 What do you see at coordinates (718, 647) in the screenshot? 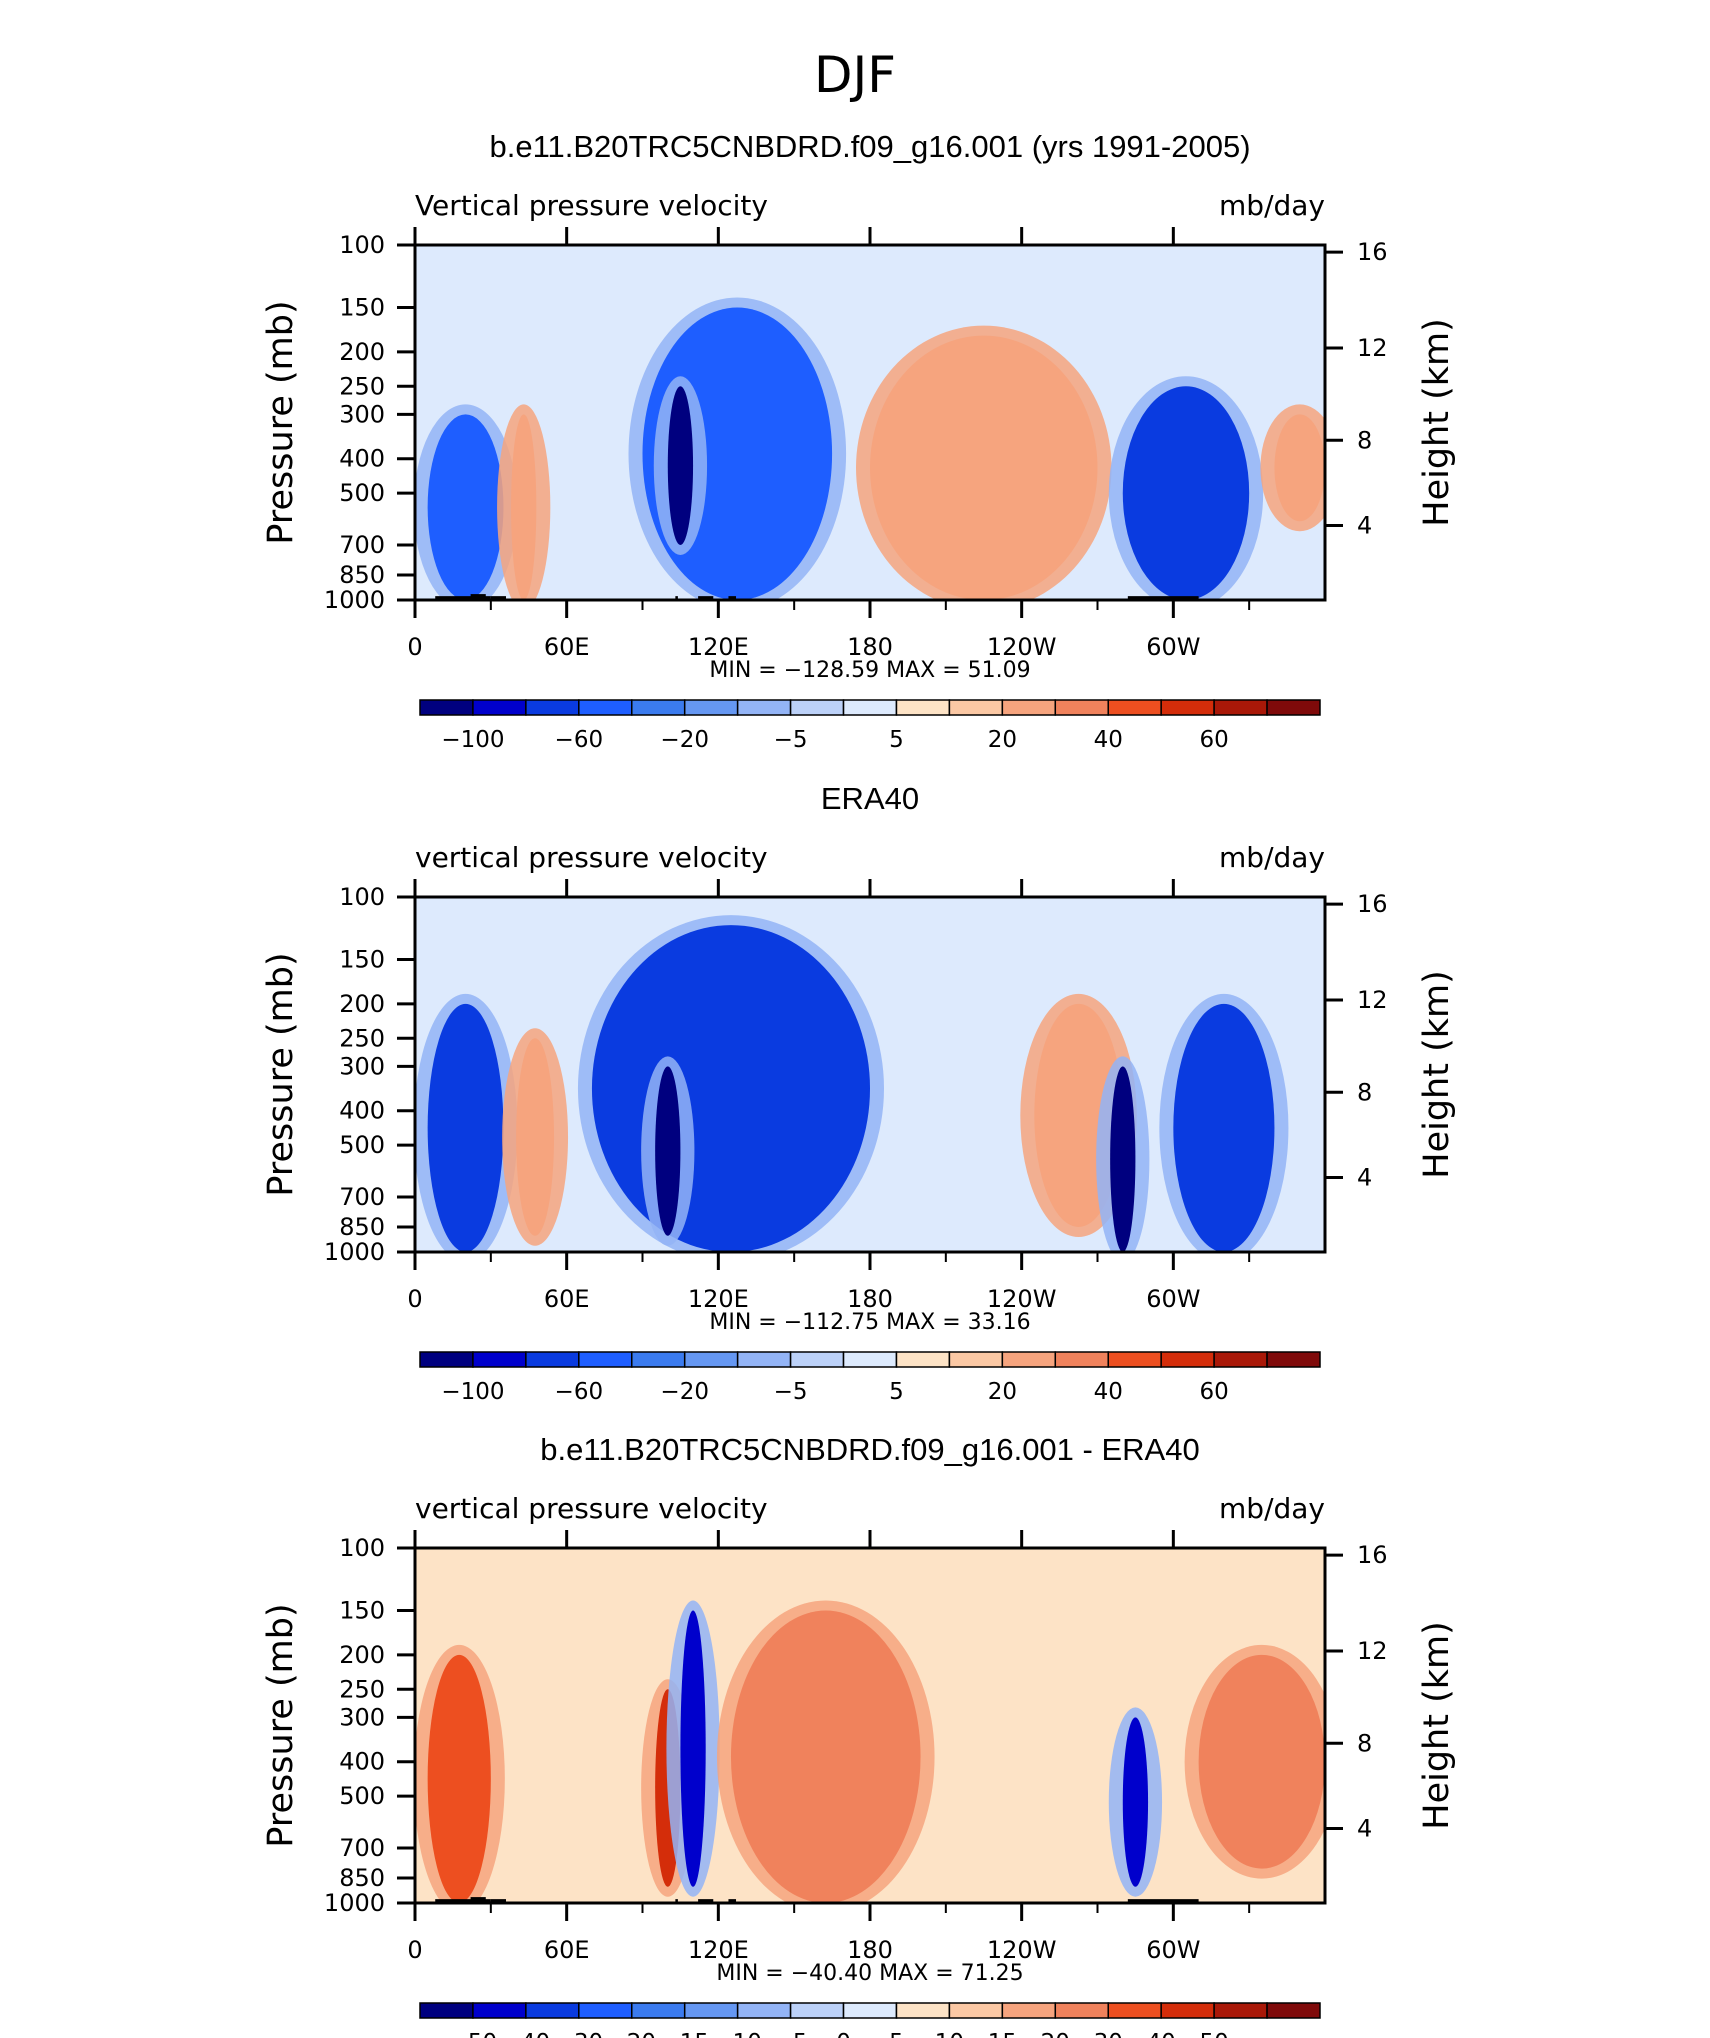
I see `x-tick-label: 120E` at bounding box center [718, 647].